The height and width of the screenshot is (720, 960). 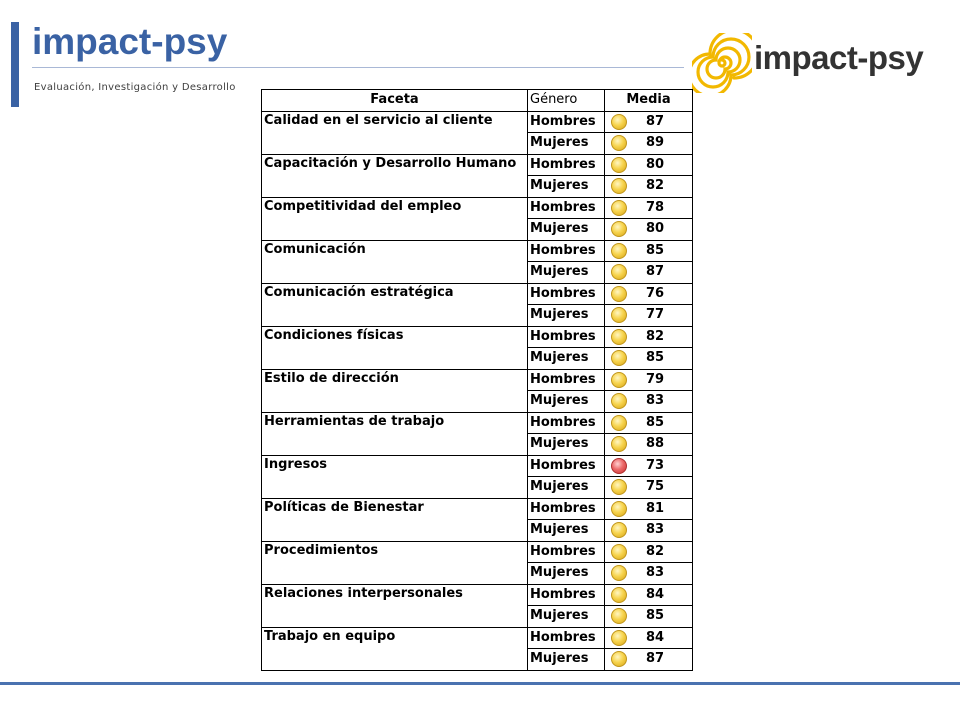 I want to click on media-value: 76, so click(x=655, y=293).